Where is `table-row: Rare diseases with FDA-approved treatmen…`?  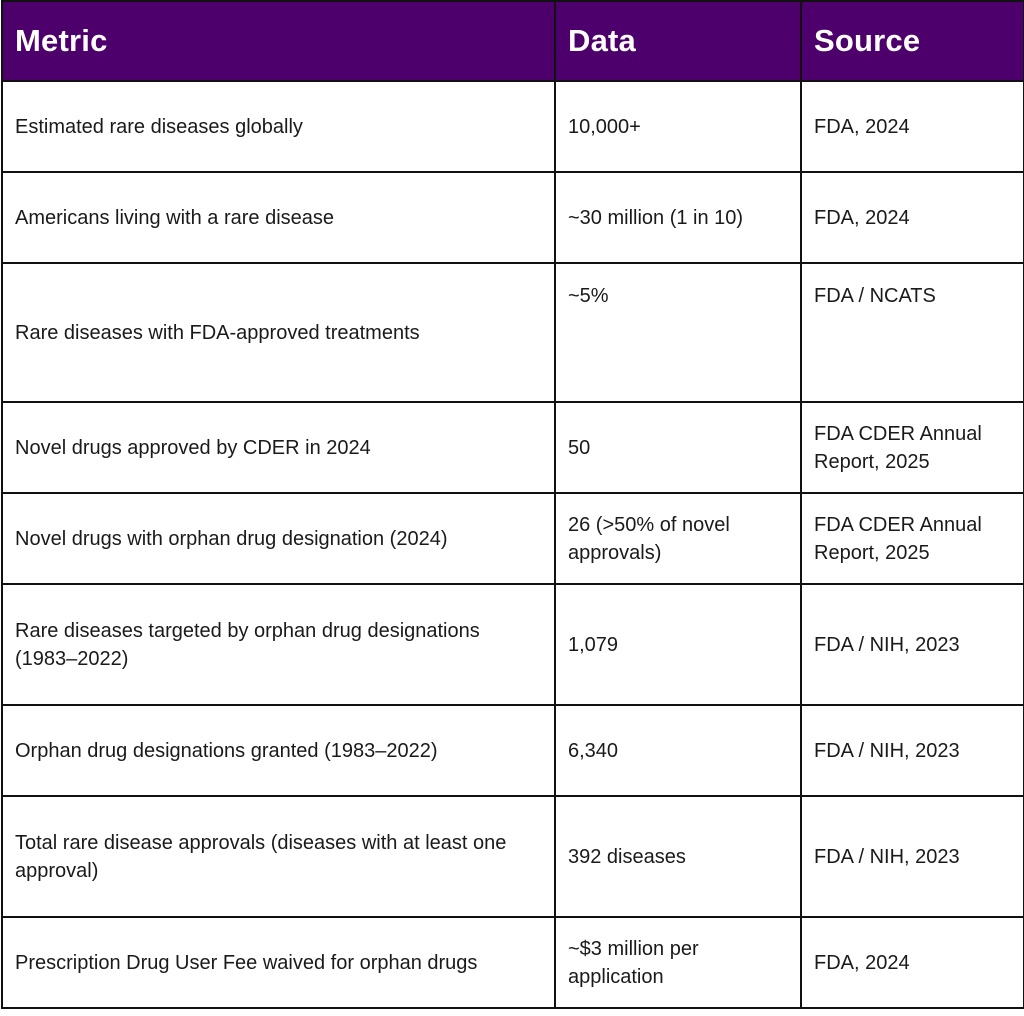 table-row: Rare diseases with FDA-approved treatmen… is located at coordinates (512, 332).